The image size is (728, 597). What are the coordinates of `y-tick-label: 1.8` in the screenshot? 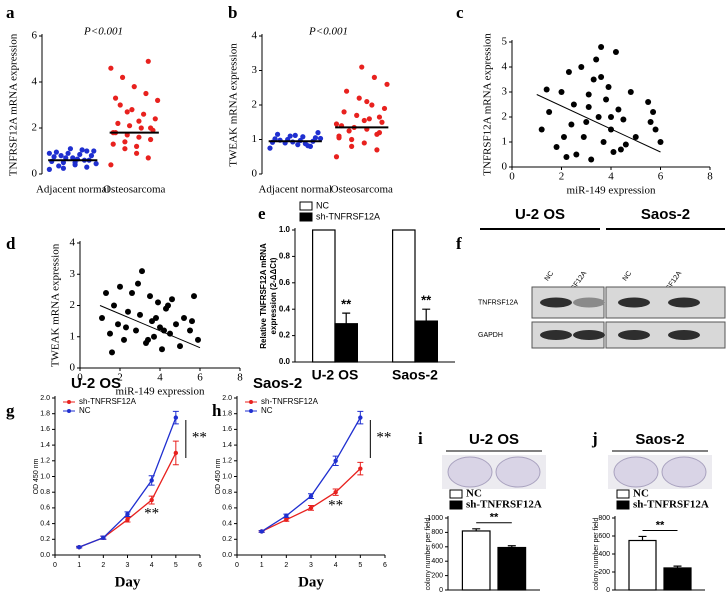 It's located at (227, 414).